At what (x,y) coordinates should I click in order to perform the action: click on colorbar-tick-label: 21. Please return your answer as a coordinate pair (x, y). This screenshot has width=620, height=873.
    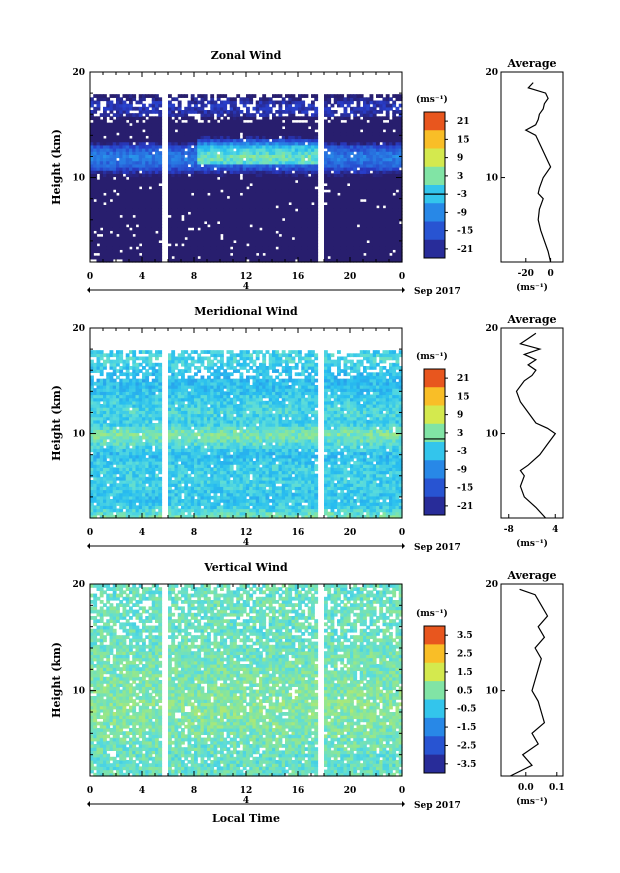
    Looking at the image, I should click on (463, 122).